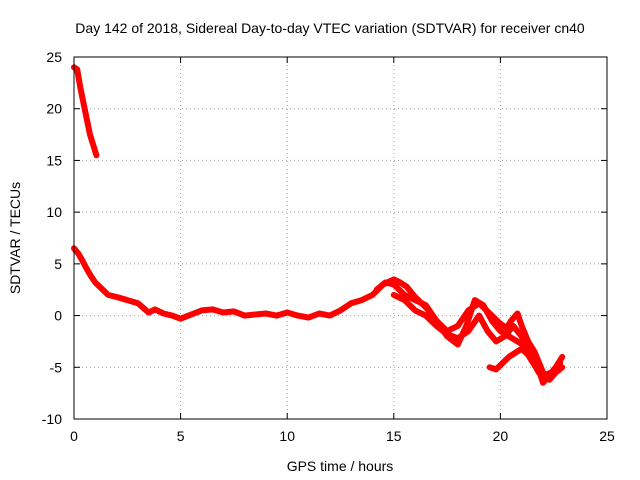 Image resolution: width=640 pixels, height=480 pixels. What do you see at coordinates (607, 436) in the screenshot?
I see `x-tick-label: 25` at bounding box center [607, 436].